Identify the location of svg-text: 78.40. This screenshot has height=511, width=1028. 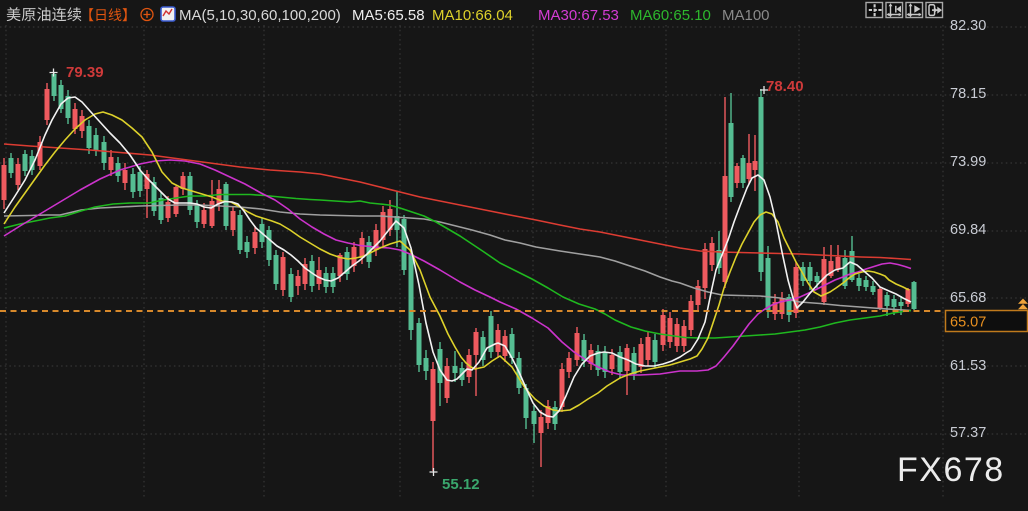
(785, 86).